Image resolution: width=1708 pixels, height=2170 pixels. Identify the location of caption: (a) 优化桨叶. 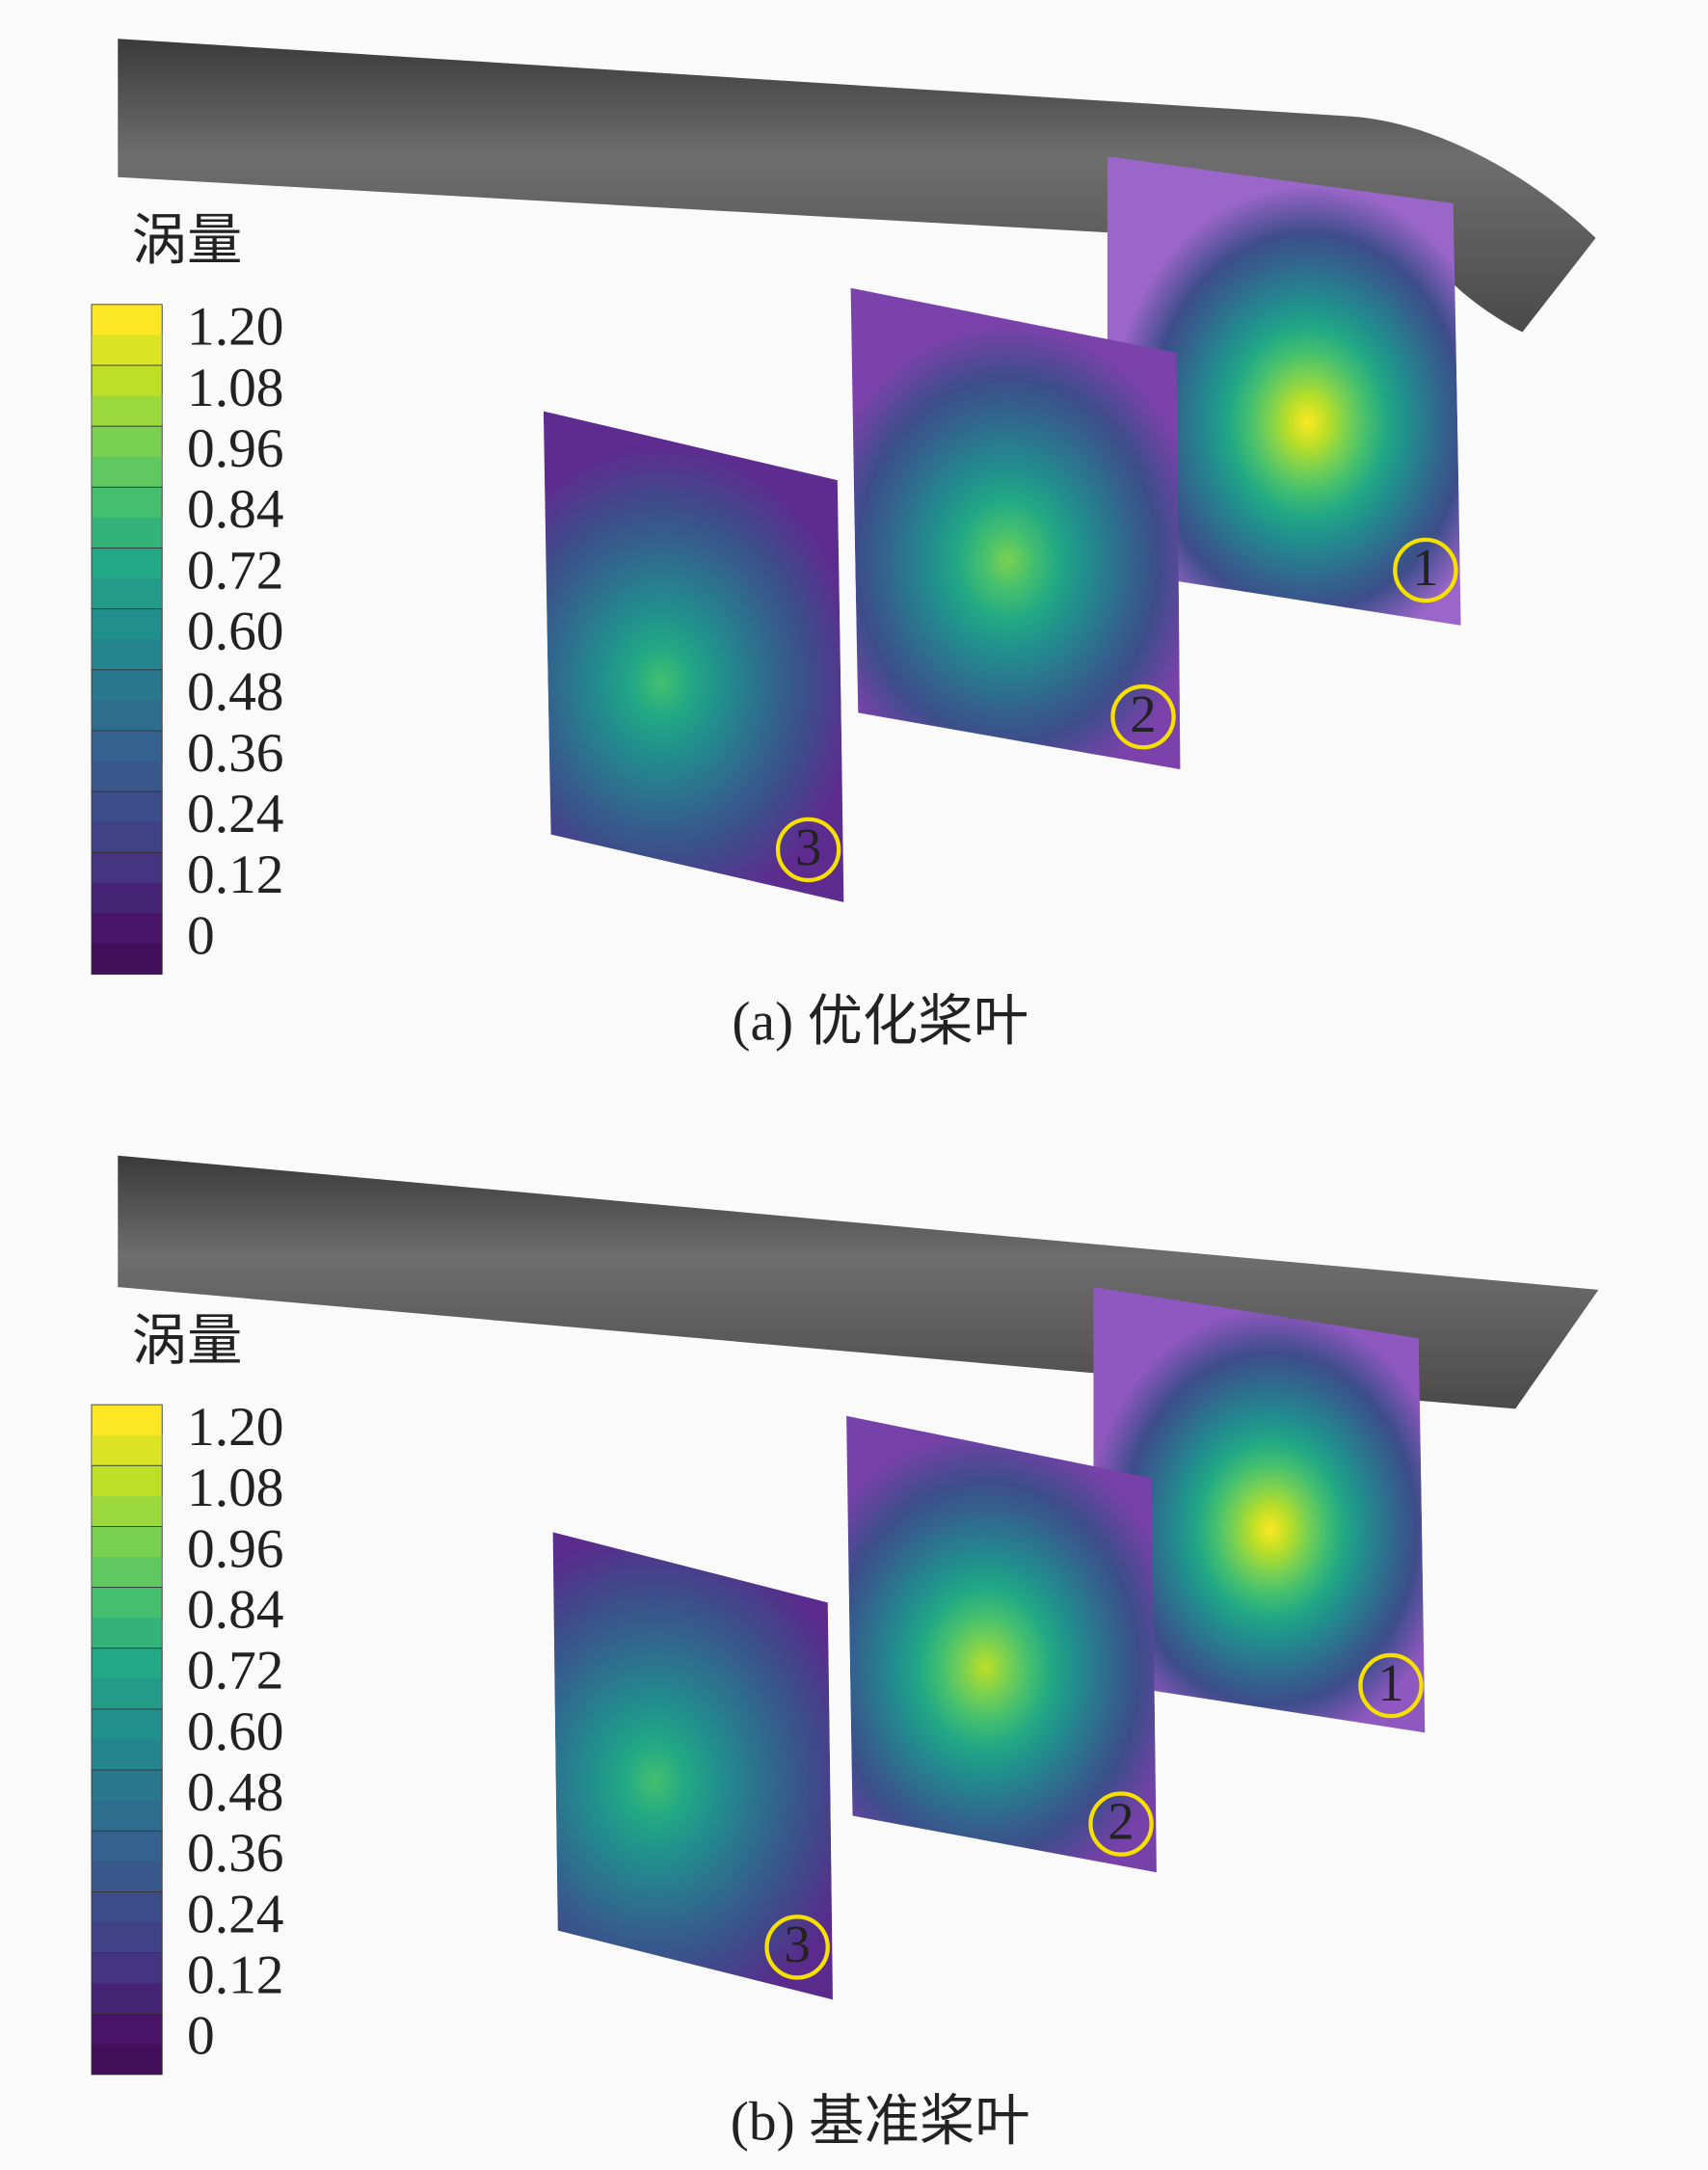
(880, 1021).